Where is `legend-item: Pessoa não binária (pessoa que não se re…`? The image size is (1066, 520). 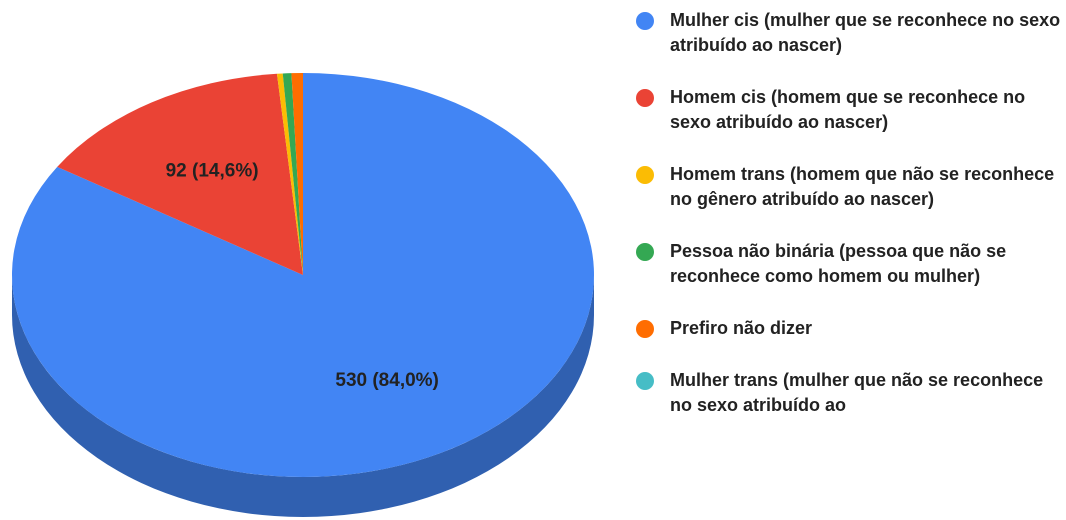 legend-item: Pessoa não binária (pessoa que não se re… is located at coordinates (850, 264).